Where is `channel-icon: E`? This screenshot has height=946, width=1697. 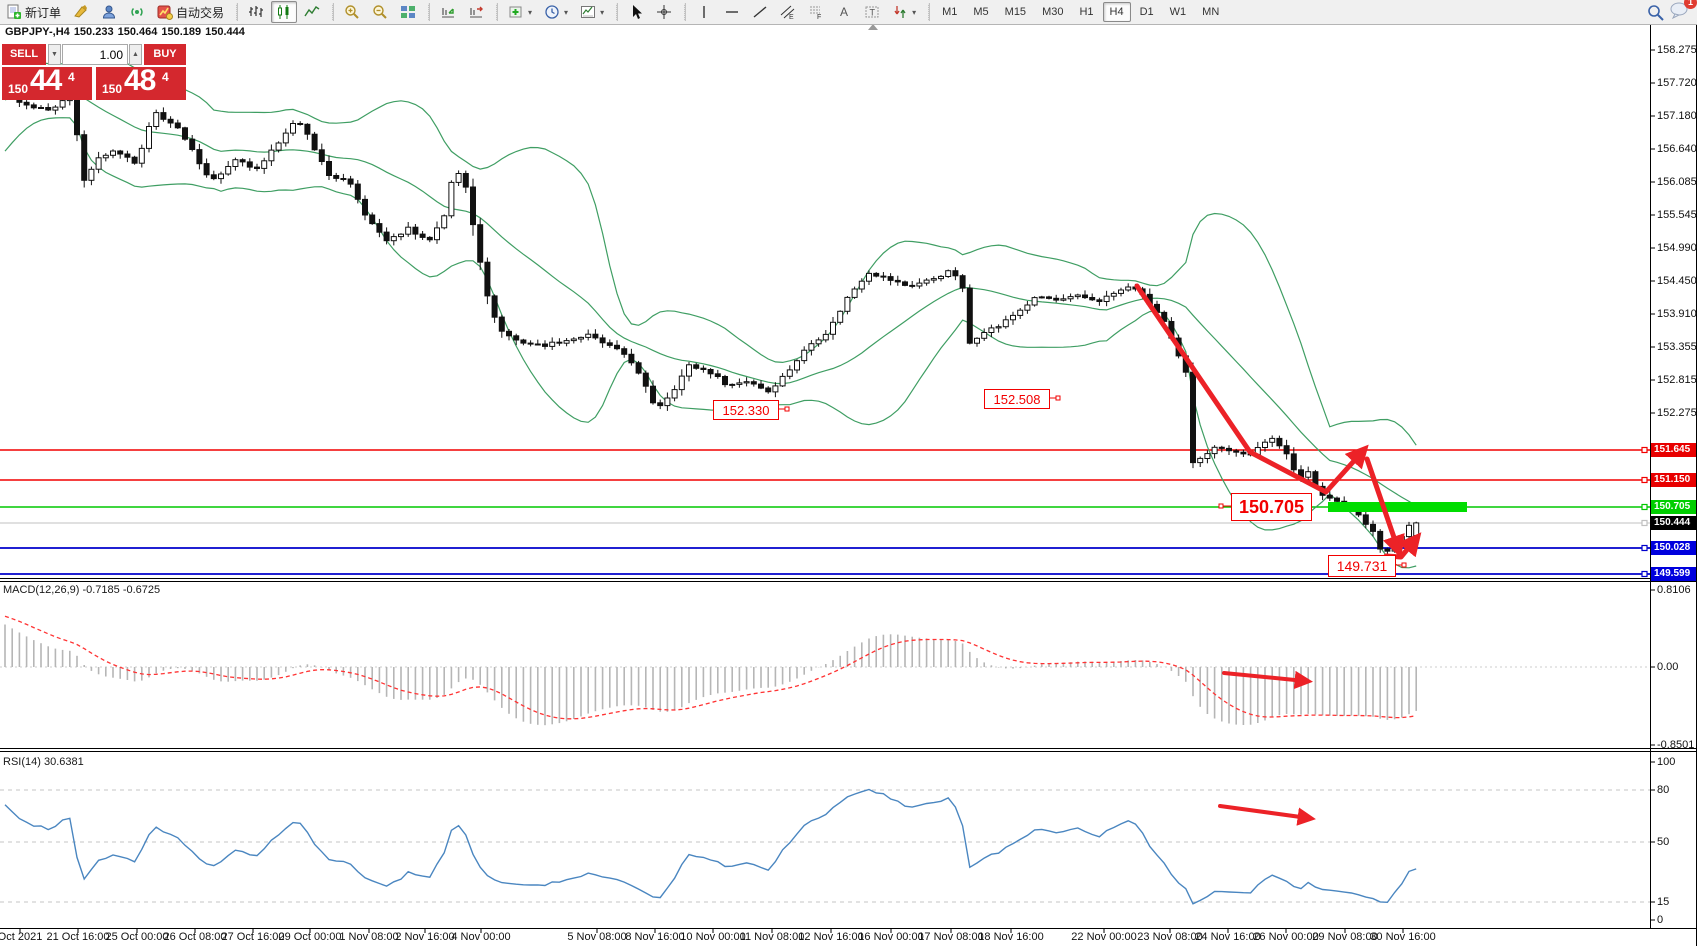 channel-icon: E is located at coordinates (788, 12).